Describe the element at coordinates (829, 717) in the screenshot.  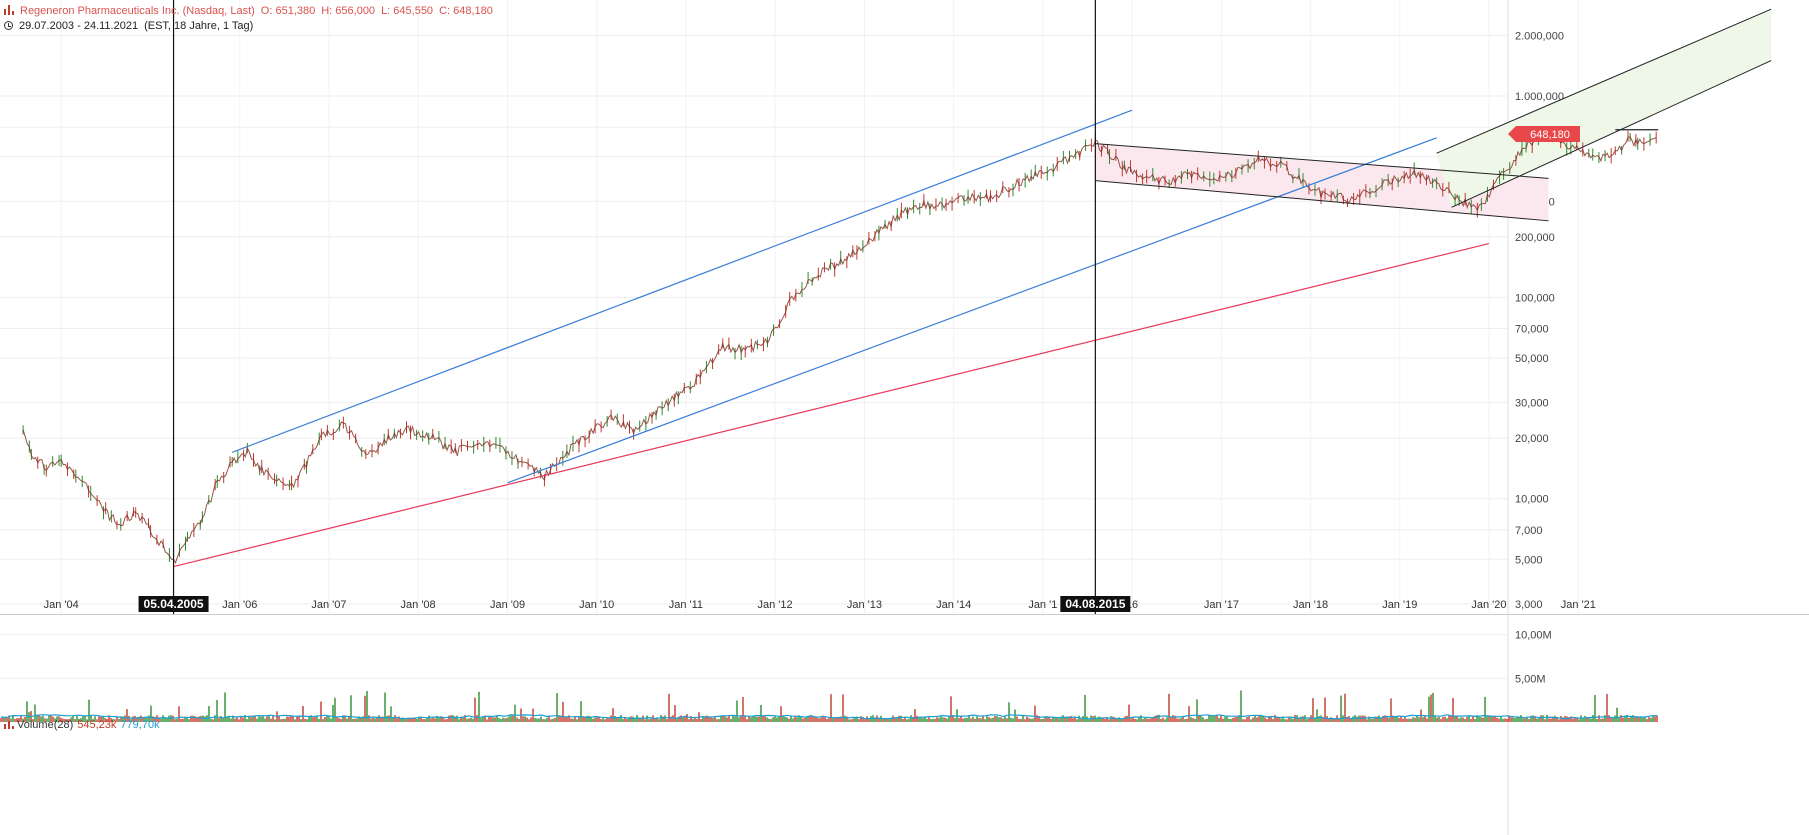
I see `volume-average-line` at that location.